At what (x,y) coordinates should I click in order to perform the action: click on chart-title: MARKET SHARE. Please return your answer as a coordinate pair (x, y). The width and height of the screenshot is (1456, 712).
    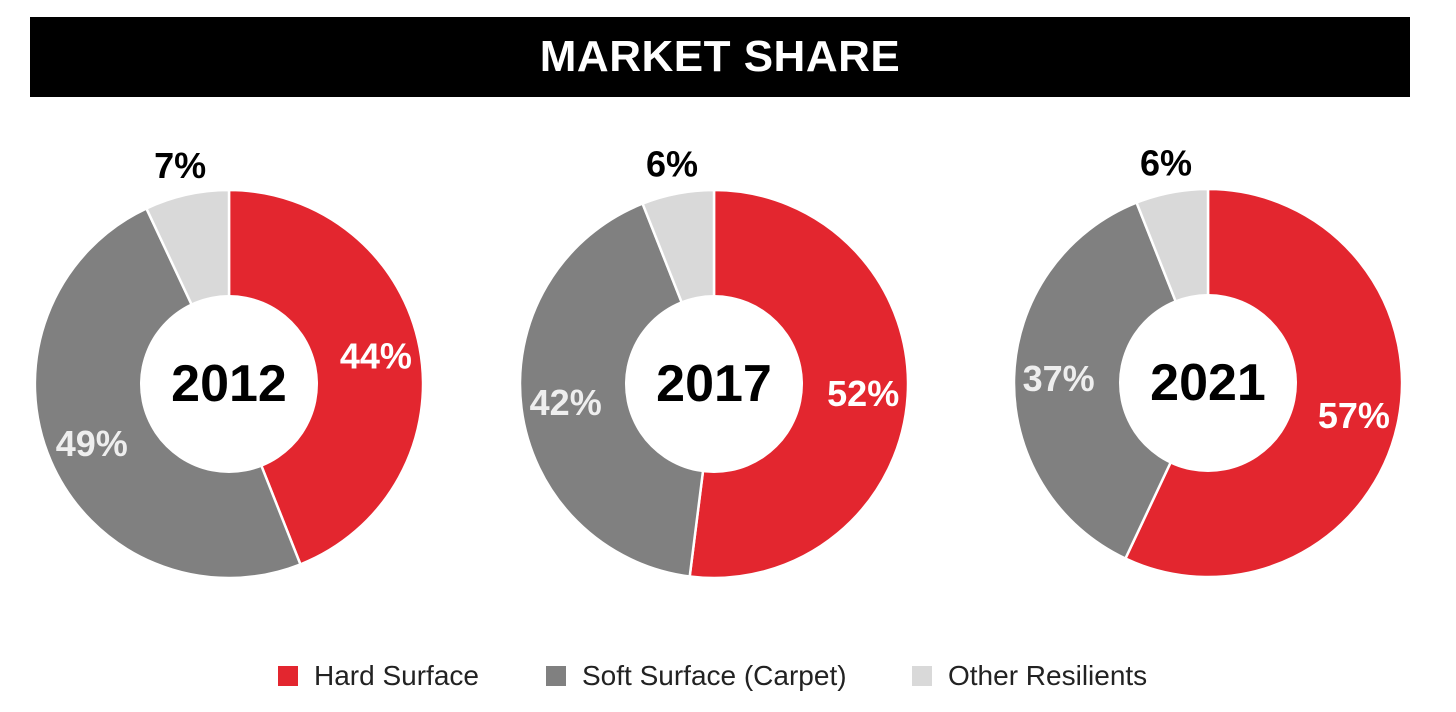
    Looking at the image, I should click on (720, 56).